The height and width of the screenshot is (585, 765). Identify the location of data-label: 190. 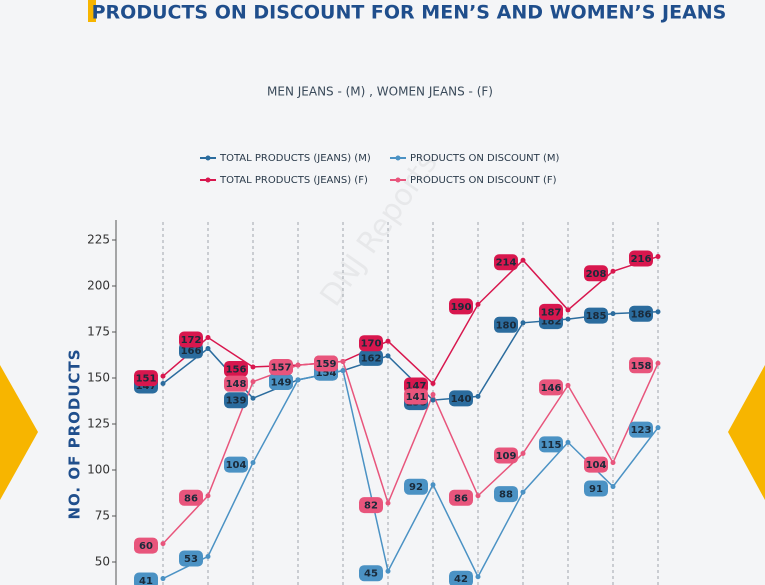
(461, 307).